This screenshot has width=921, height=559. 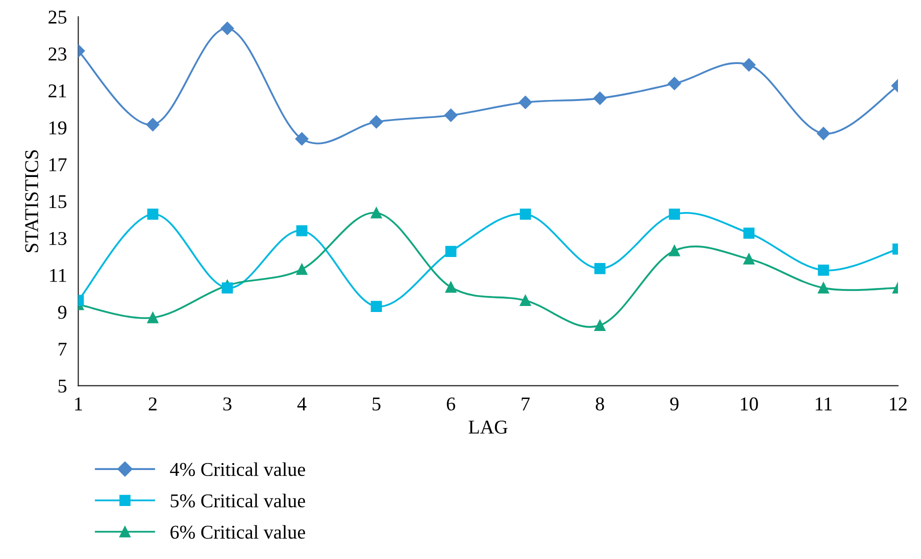 I want to click on x-tick-label: 4, so click(x=301, y=404).